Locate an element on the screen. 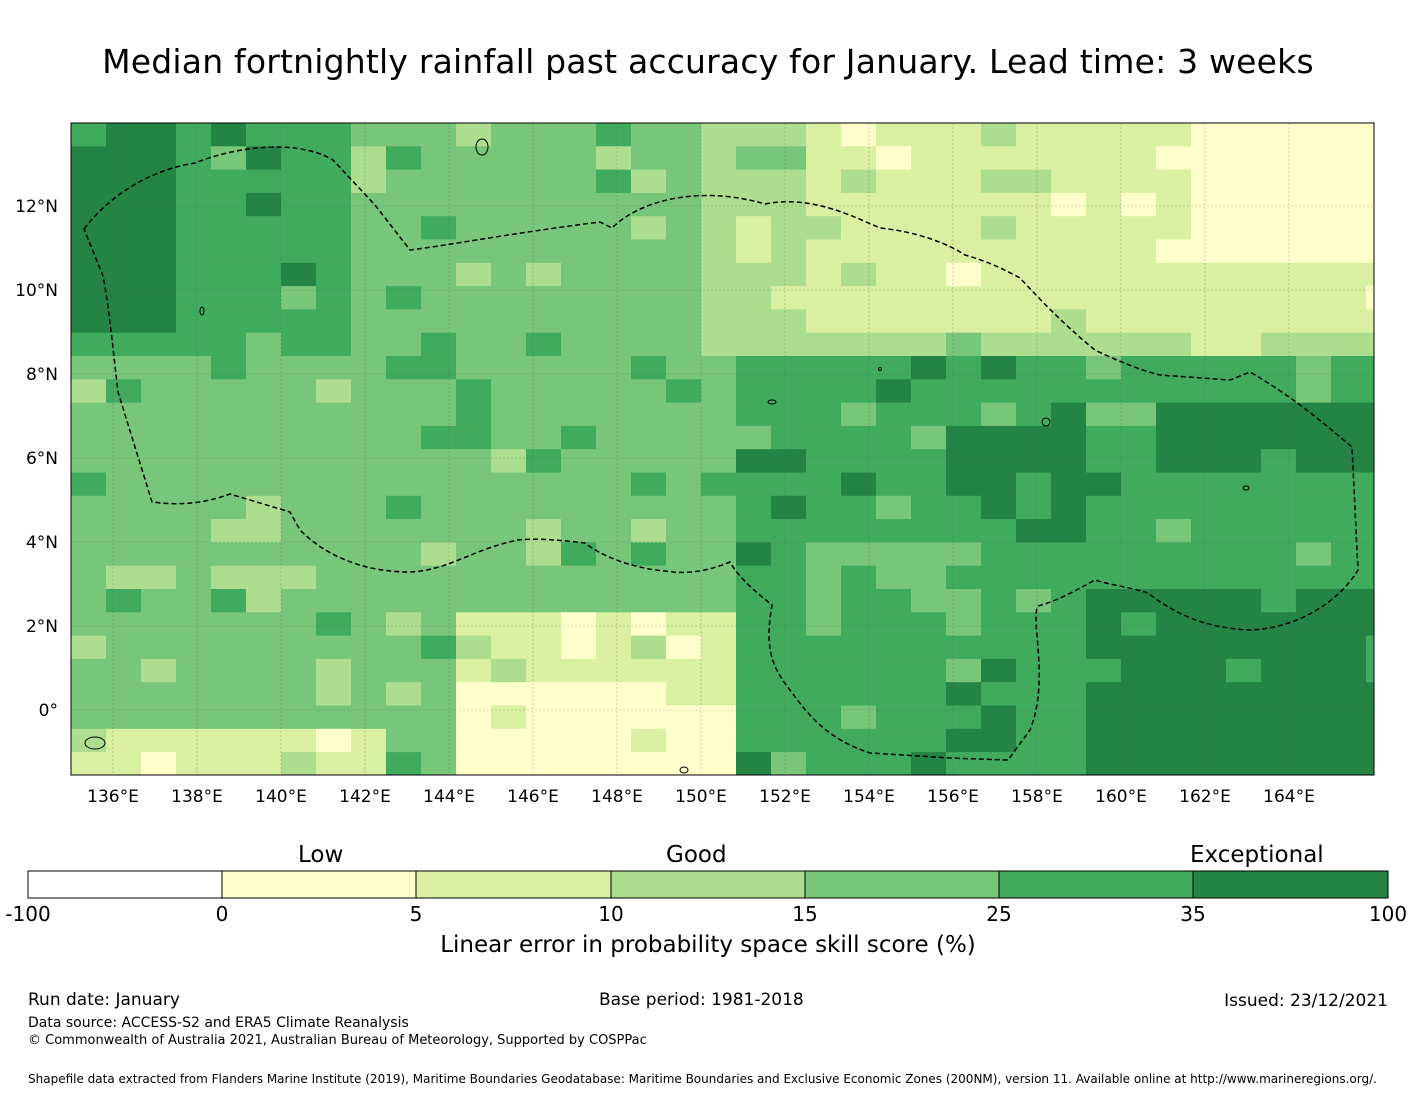  run-date: Run date: January is located at coordinates (104, 1000).